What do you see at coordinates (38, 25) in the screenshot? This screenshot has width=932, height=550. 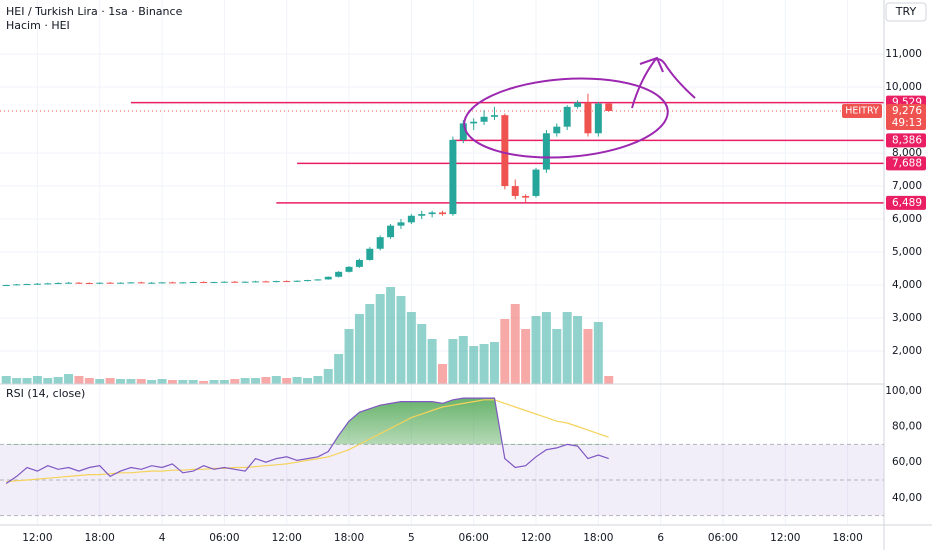 I see `volume-title: Hacim · HEI` at bounding box center [38, 25].